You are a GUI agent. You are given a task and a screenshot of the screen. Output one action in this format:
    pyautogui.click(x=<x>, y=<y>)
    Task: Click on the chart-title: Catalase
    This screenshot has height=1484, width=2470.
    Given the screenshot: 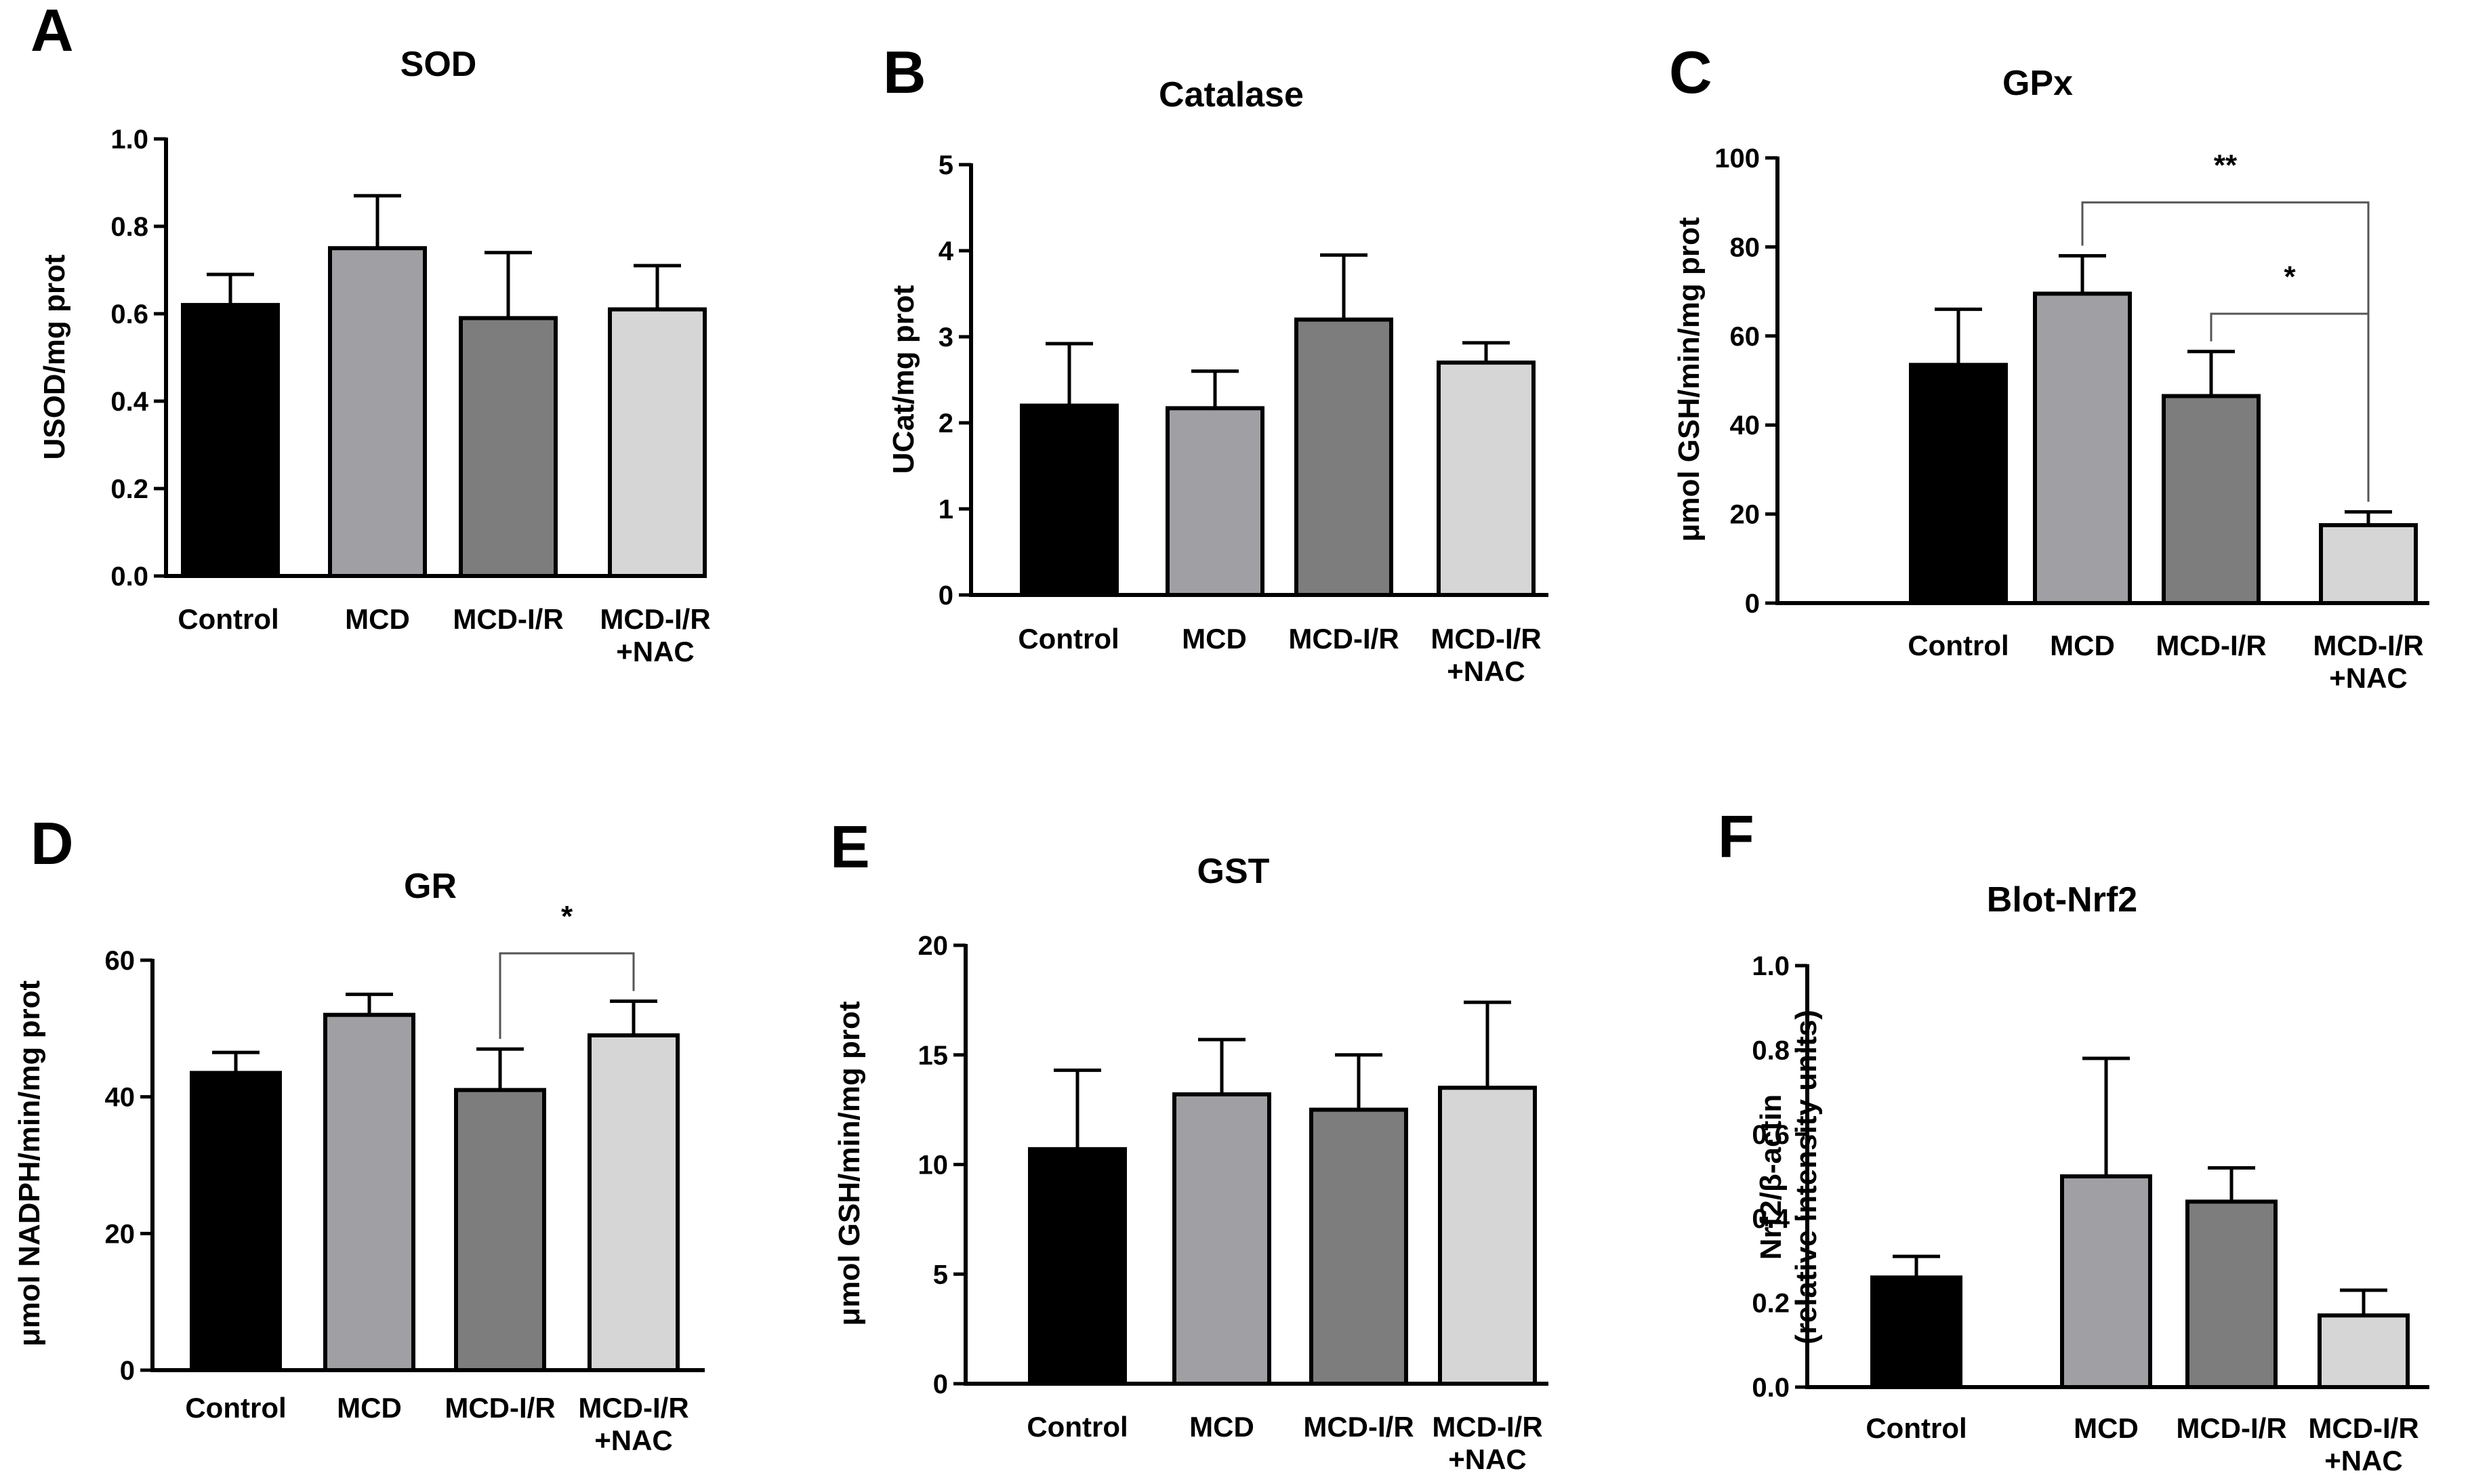 What is the action you would take?
    pyautogui.click(x=1231, y=95)
    